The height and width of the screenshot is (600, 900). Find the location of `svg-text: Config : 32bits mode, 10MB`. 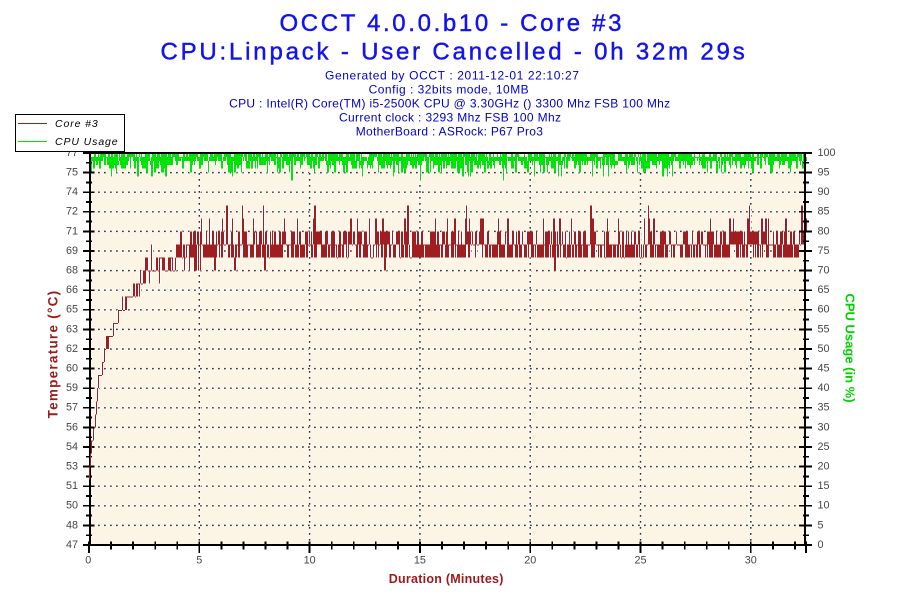

svg-text: Config : 32bits mode, 10MB is located at coordinates (449, 89).